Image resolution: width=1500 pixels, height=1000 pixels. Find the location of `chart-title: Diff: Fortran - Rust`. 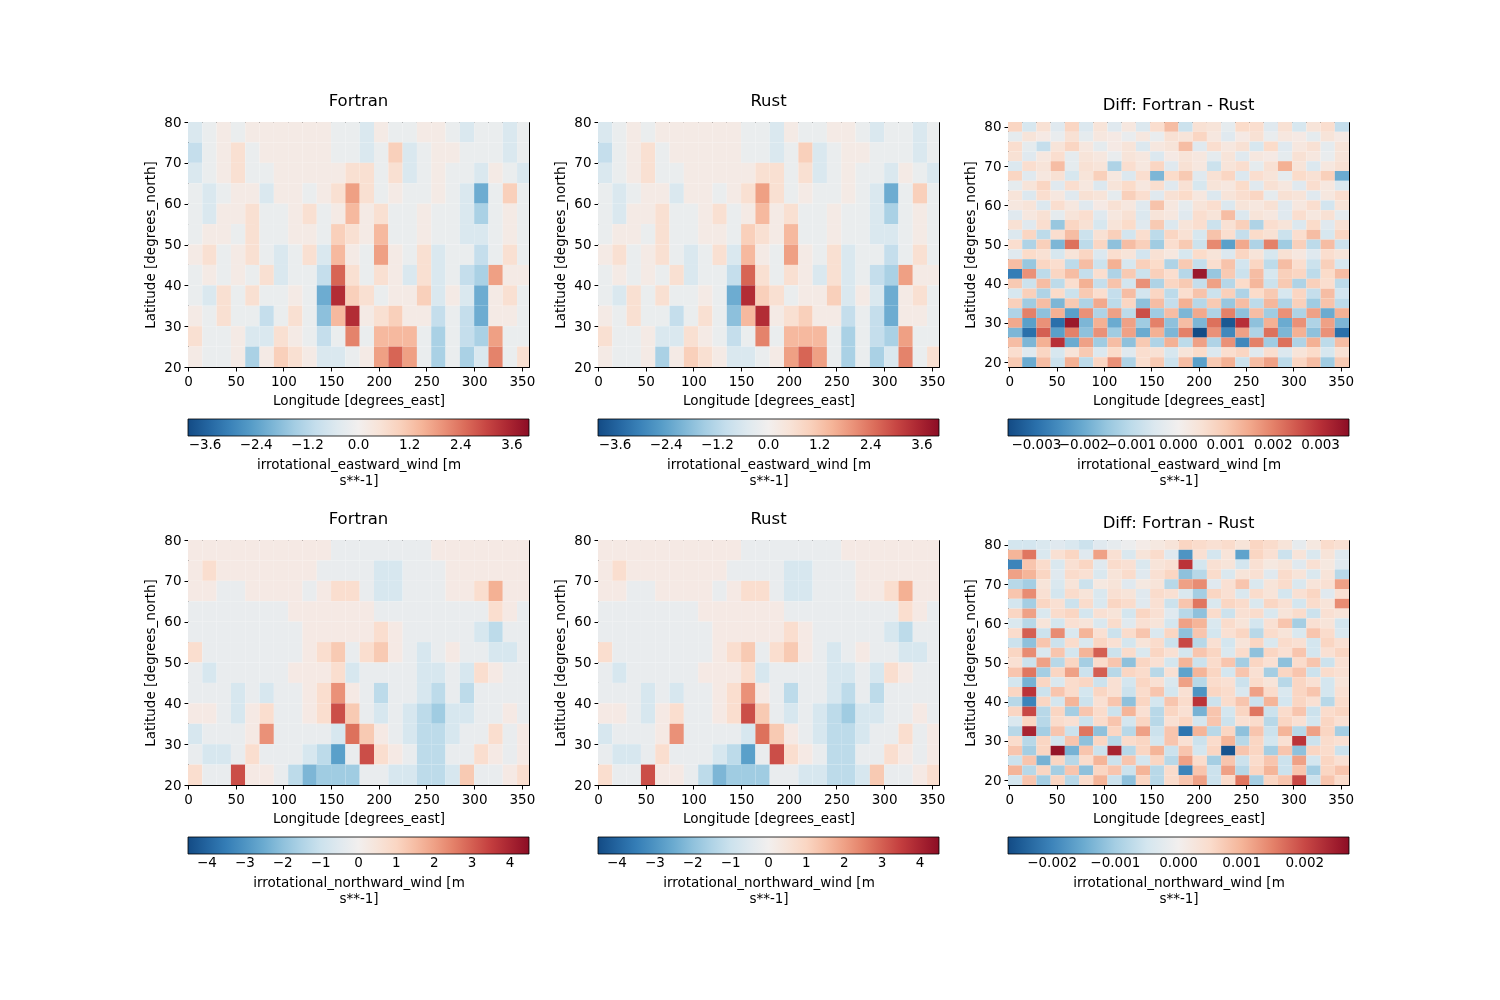

chart-title: Diff: Fortran - Rust is located at coordinates (1178, 523).